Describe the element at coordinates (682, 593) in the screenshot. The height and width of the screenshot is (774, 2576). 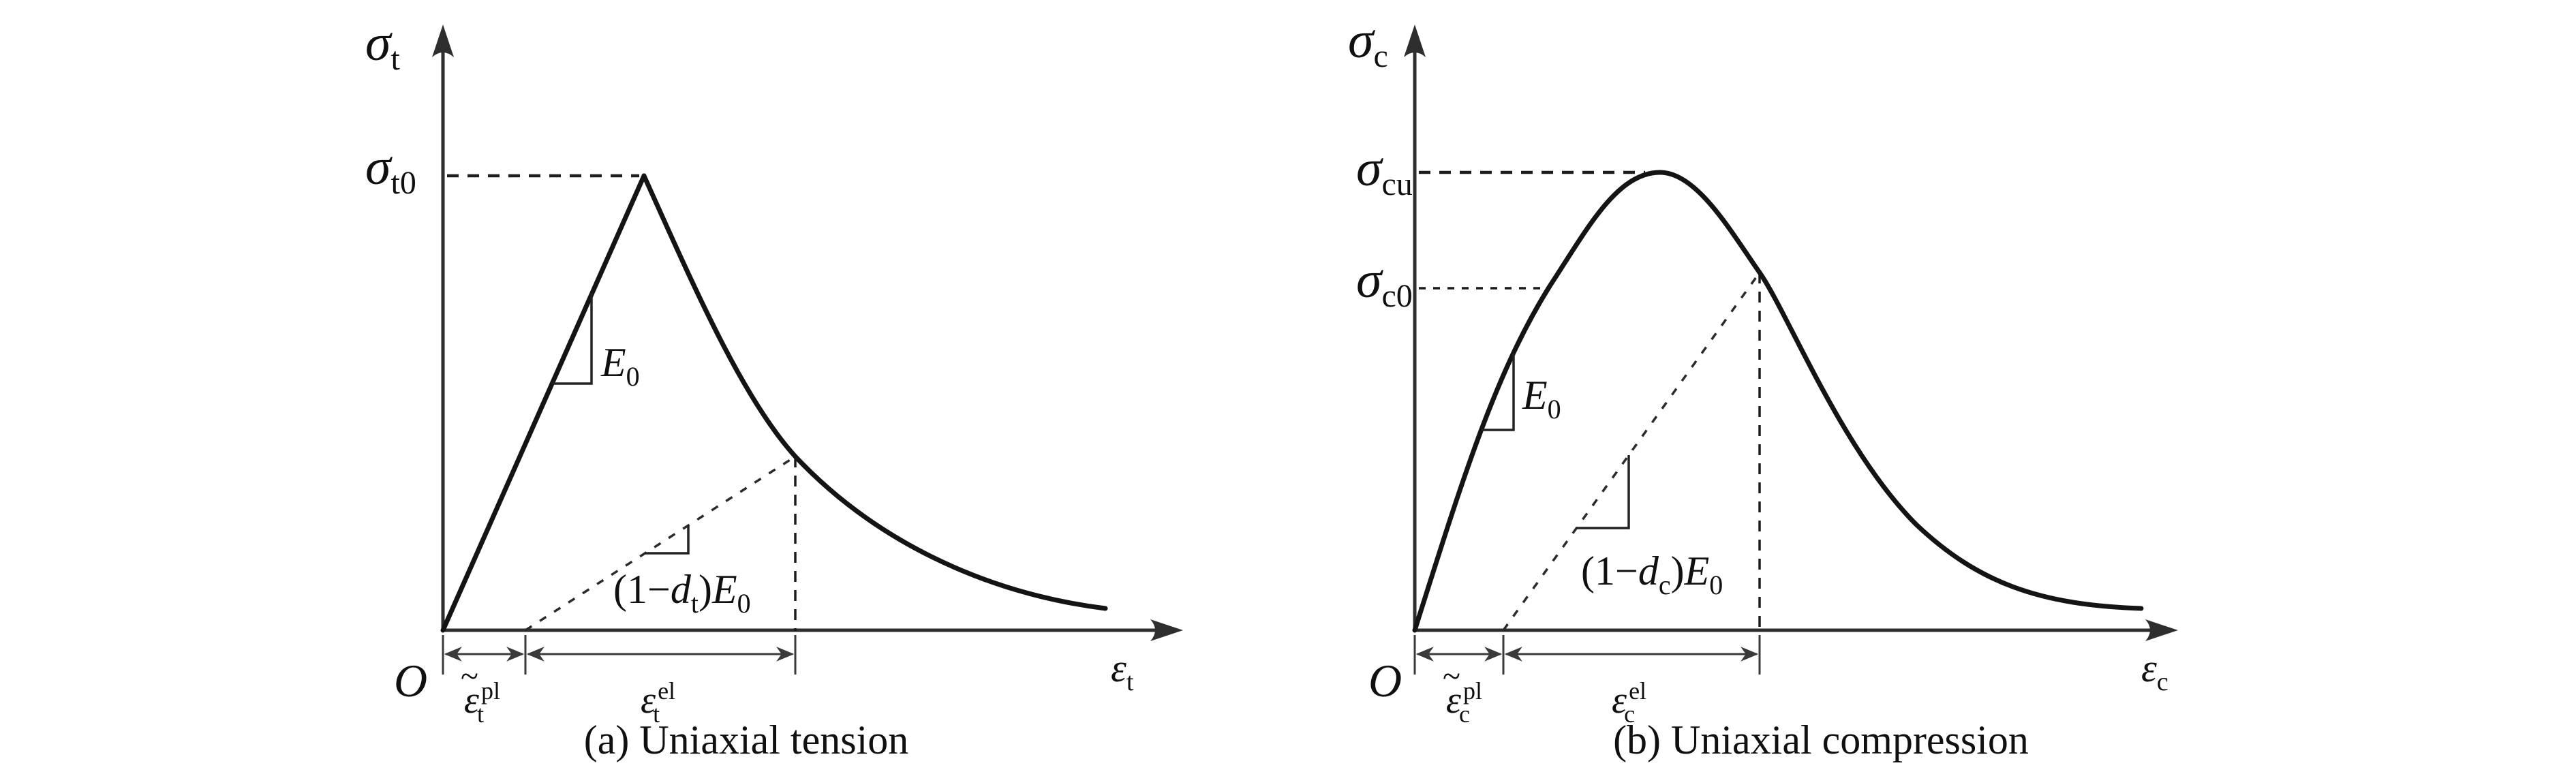
I see `damaged-modulus-label: (1−dt)E0` at that location.